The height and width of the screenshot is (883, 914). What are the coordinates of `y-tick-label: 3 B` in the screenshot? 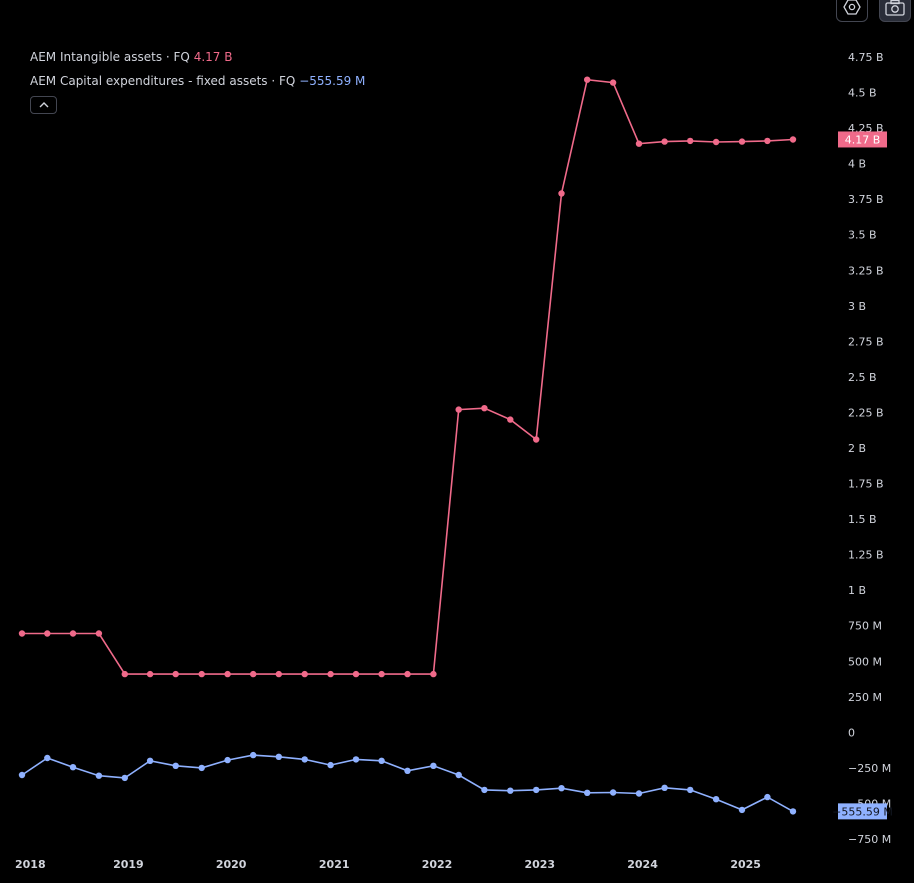 It's located at (857, 306).